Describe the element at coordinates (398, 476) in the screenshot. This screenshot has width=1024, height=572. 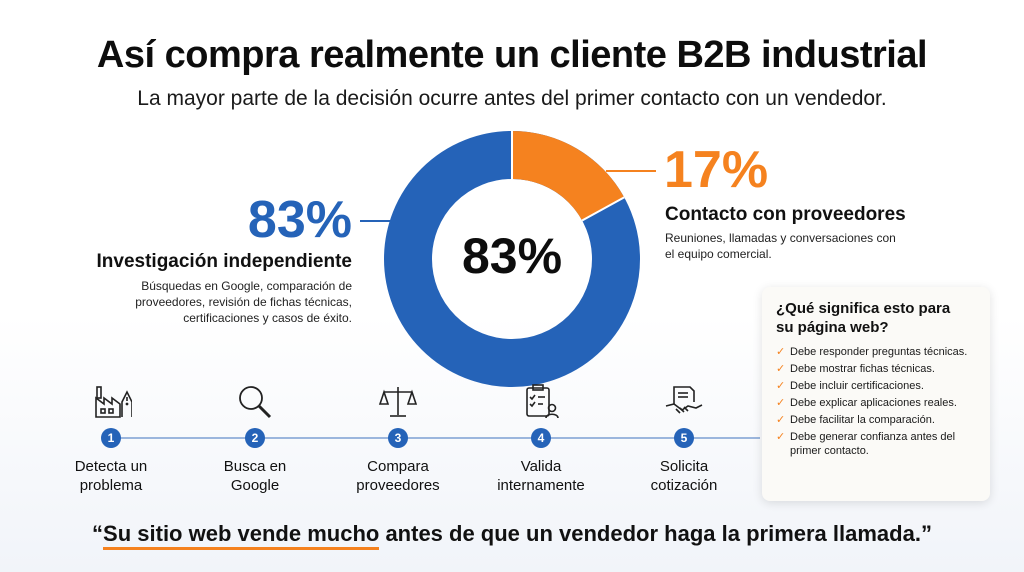
I see `step-label-3: Compara proveedores` at that location.